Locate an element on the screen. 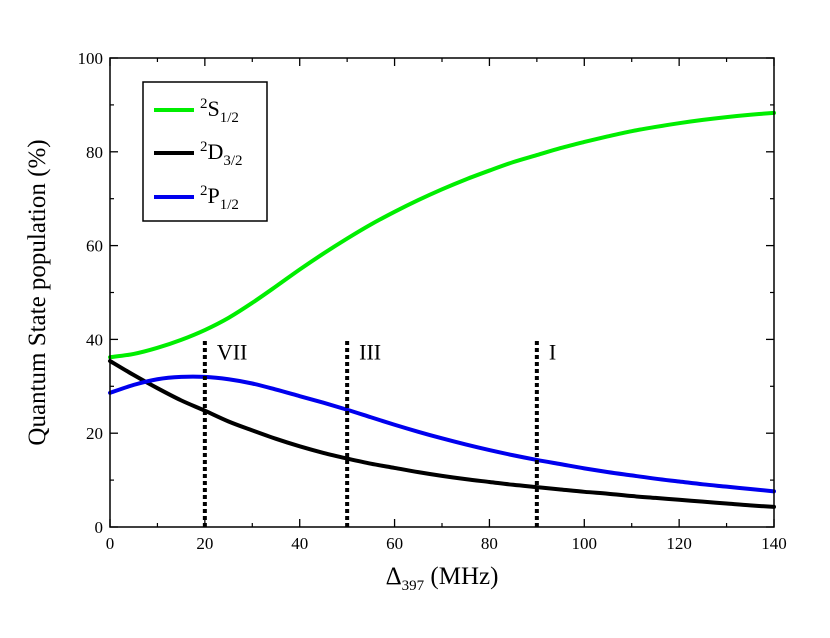 This screenshot has width=830, height=638. x-tick-label: 0 is located at coordinates (110, 543).